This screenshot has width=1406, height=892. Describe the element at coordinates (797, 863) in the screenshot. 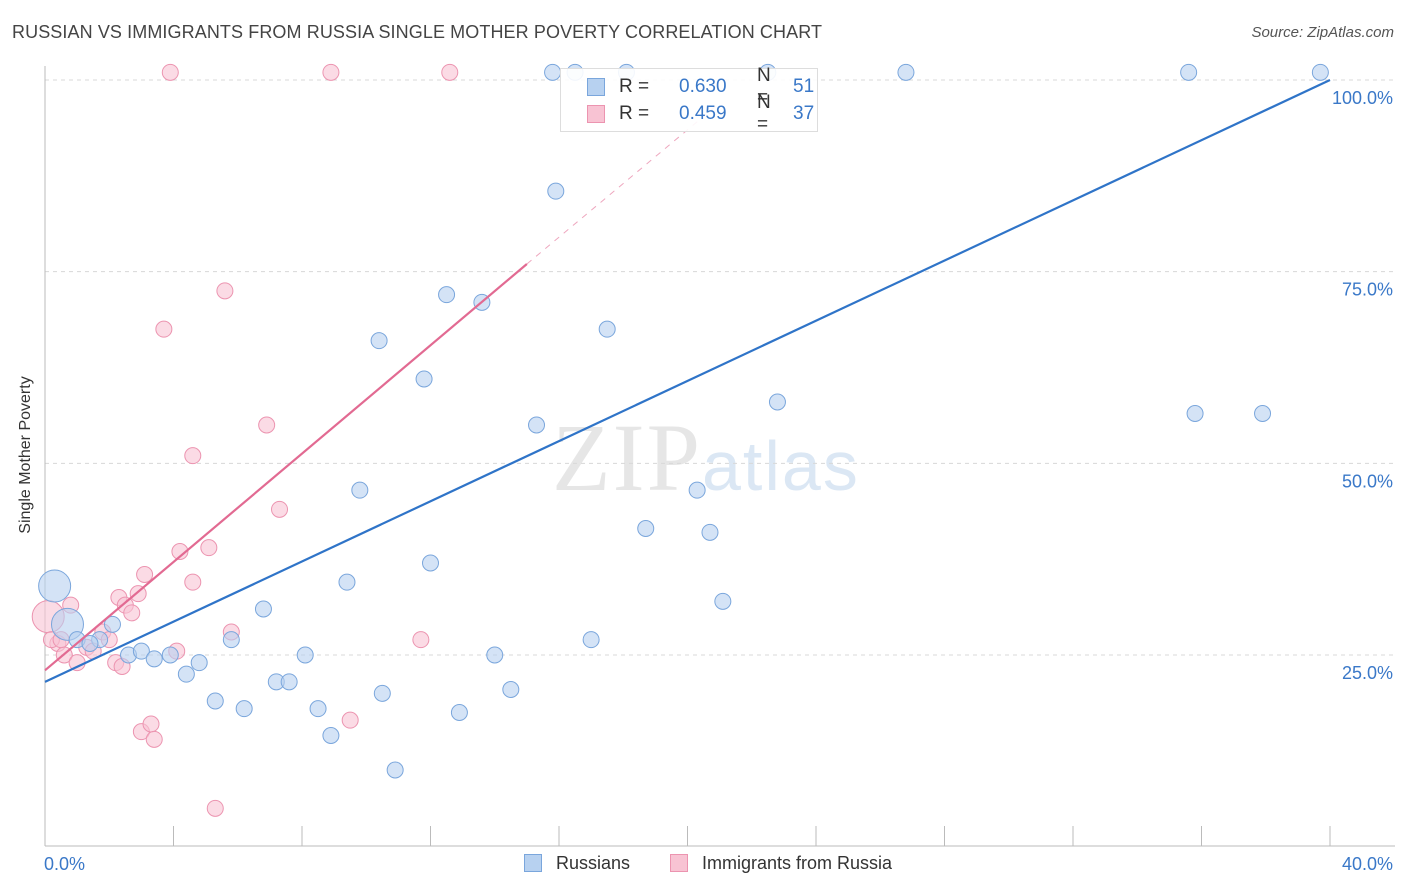

I see `bottom-immigrants-label: Immigrants from Russia` at that location.